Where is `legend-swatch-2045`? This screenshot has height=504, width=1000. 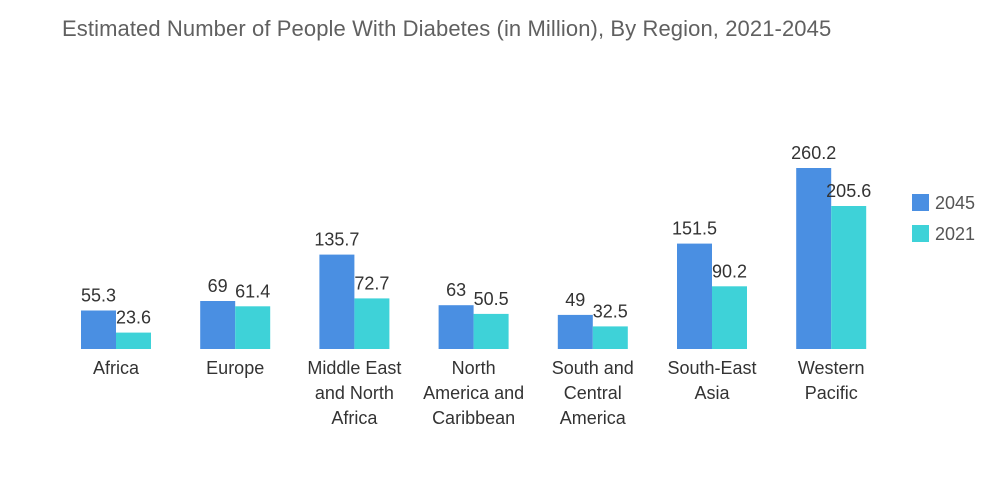 legend-swatch-2045 is located at coordinates (920, 202).